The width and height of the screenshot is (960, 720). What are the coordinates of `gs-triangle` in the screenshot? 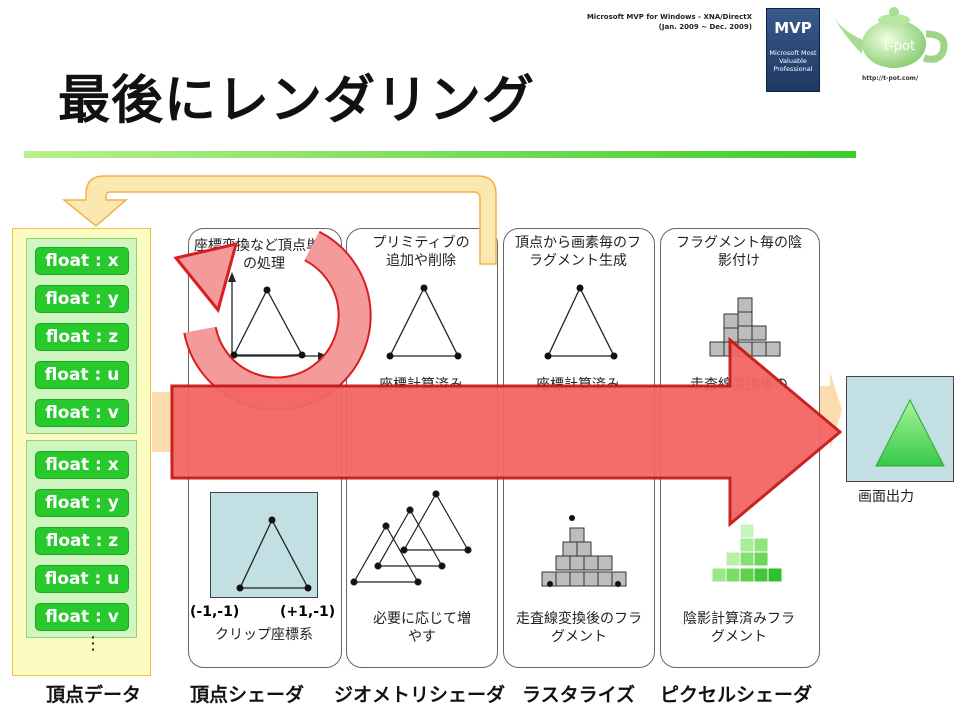 It's located at (424, 322).